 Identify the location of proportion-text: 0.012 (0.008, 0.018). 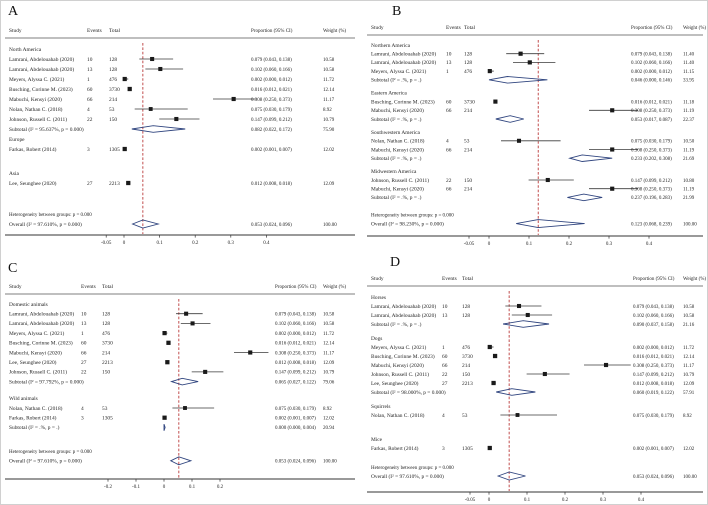
(653, 384).